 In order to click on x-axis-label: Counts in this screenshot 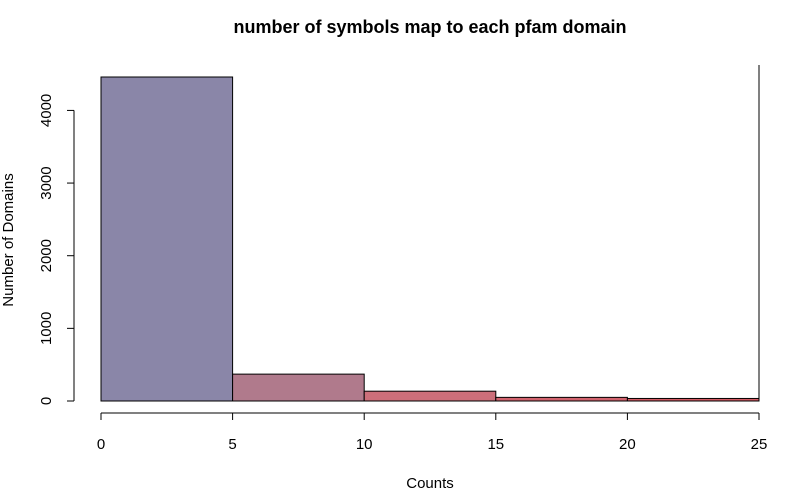, I will do `click(430, 483)`.